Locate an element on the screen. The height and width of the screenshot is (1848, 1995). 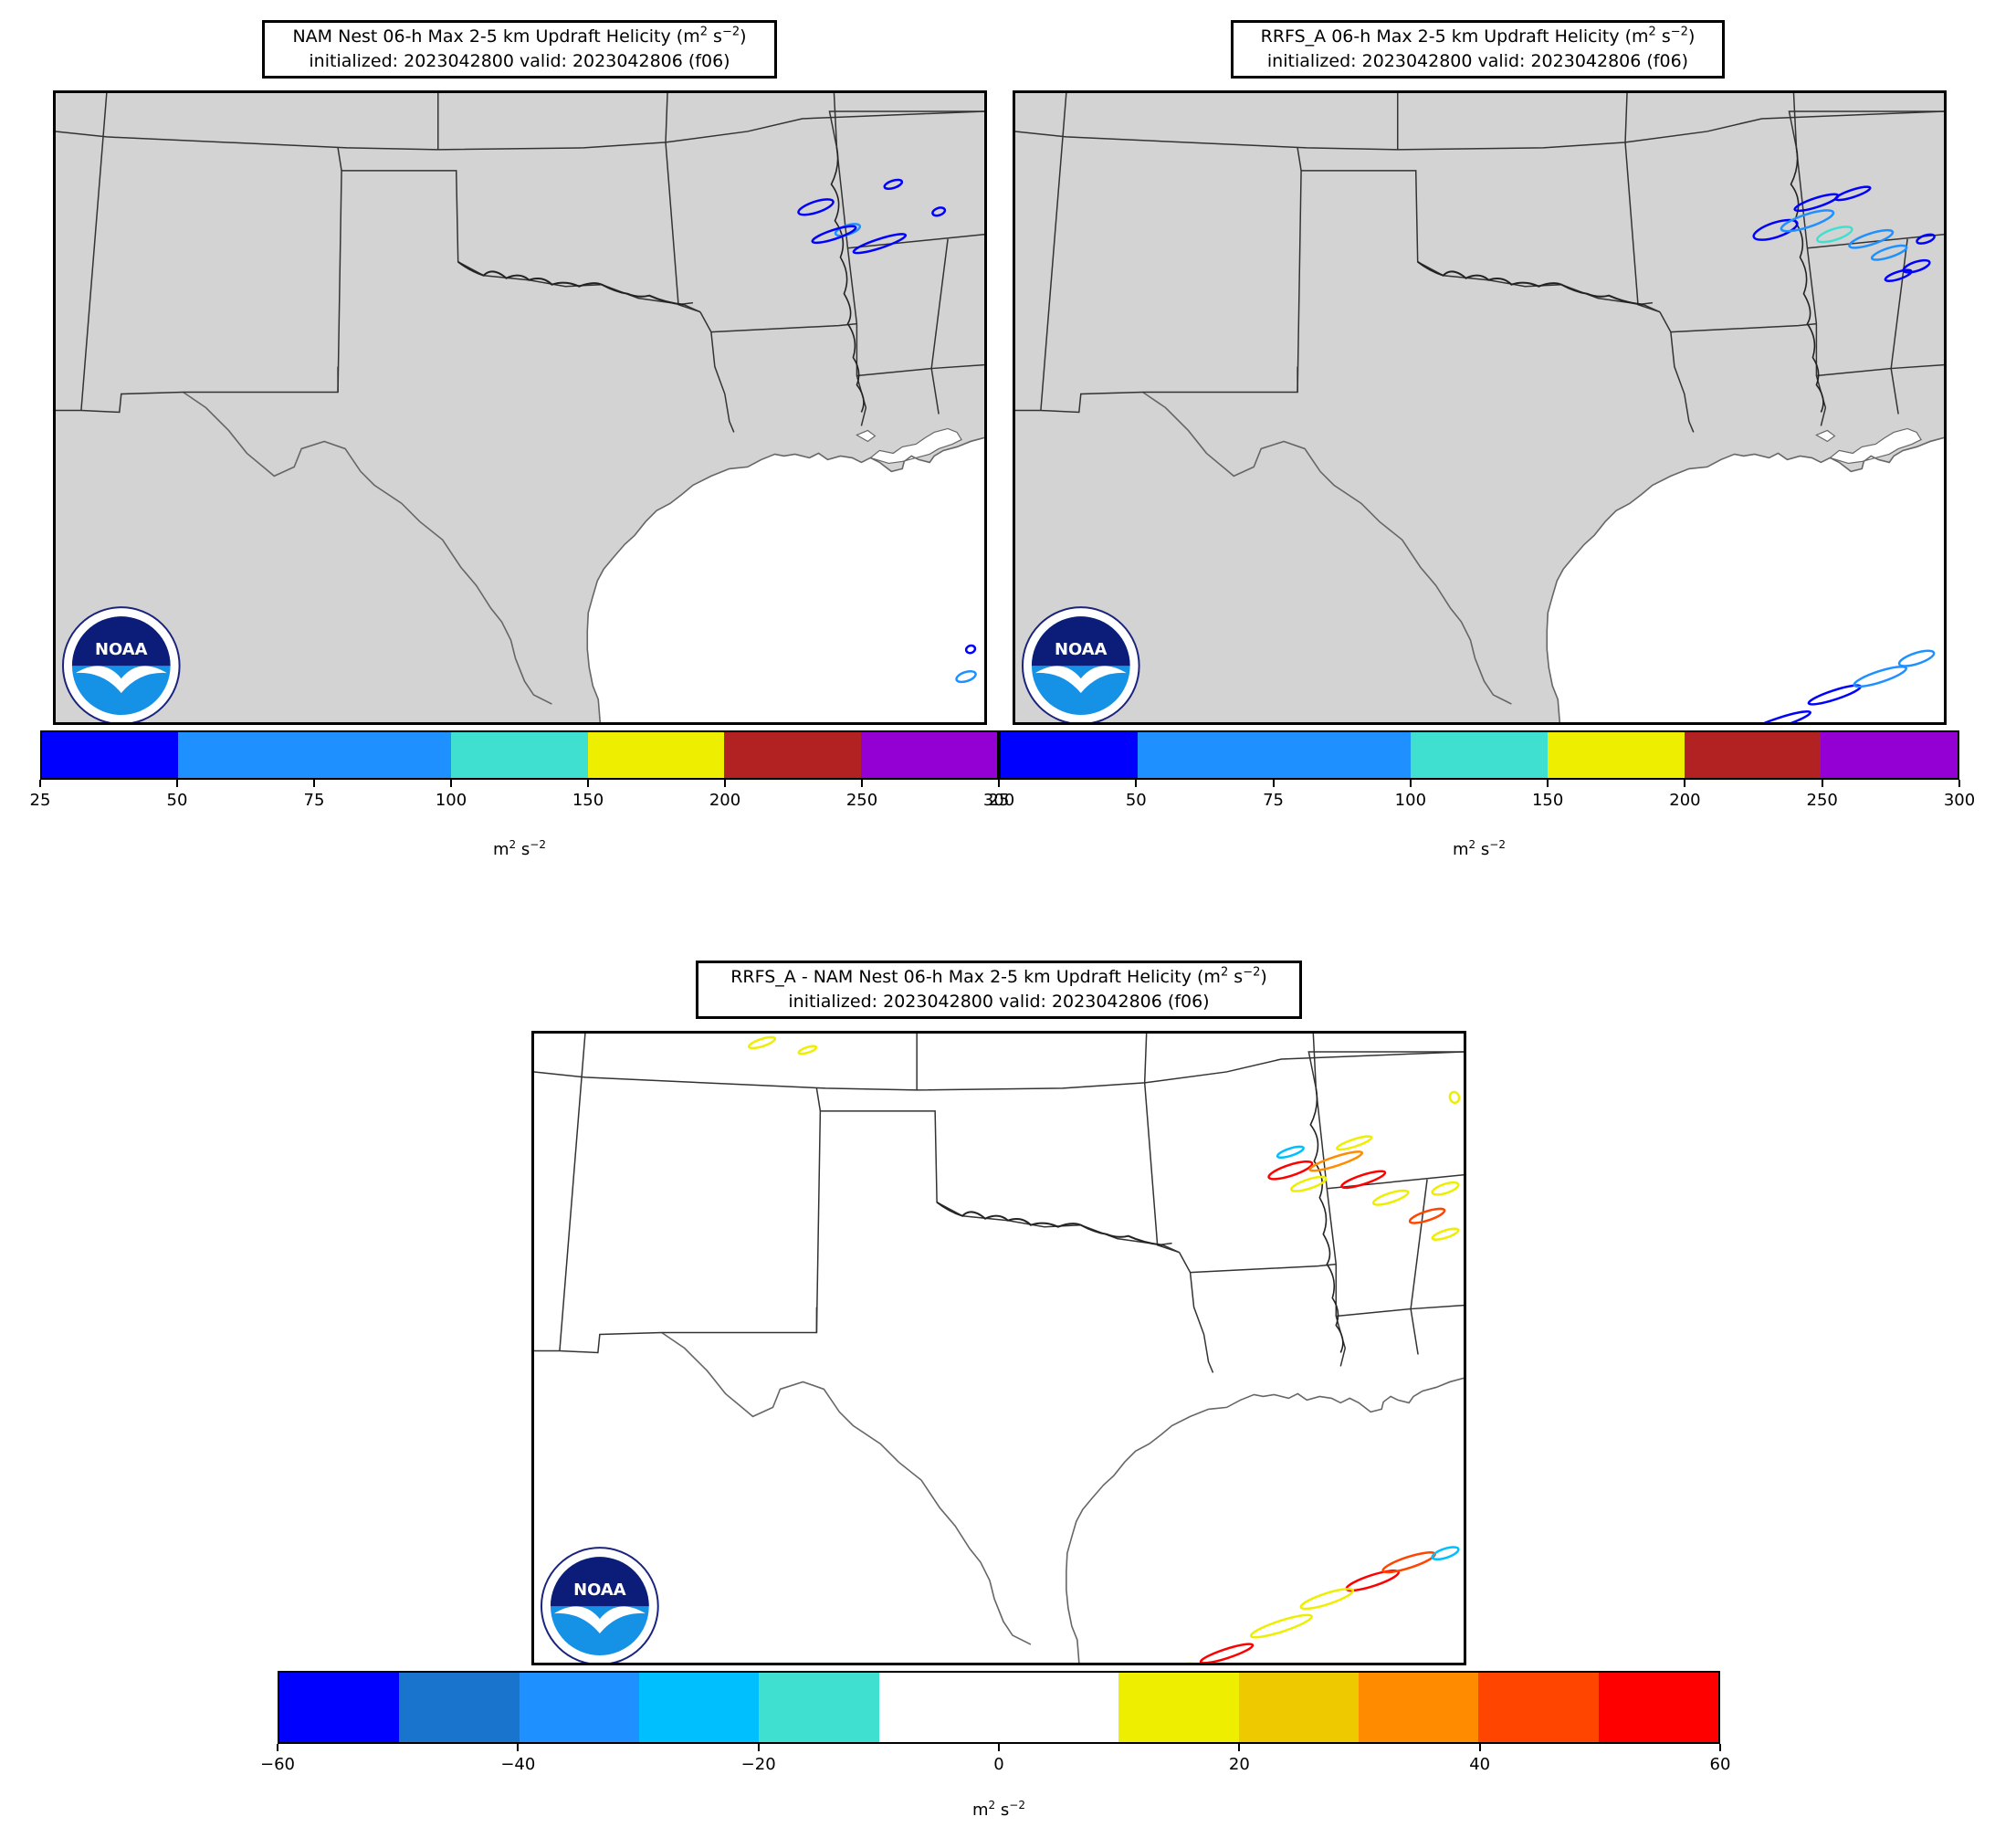
nam-colorbar is located at coordinates (519, 755).